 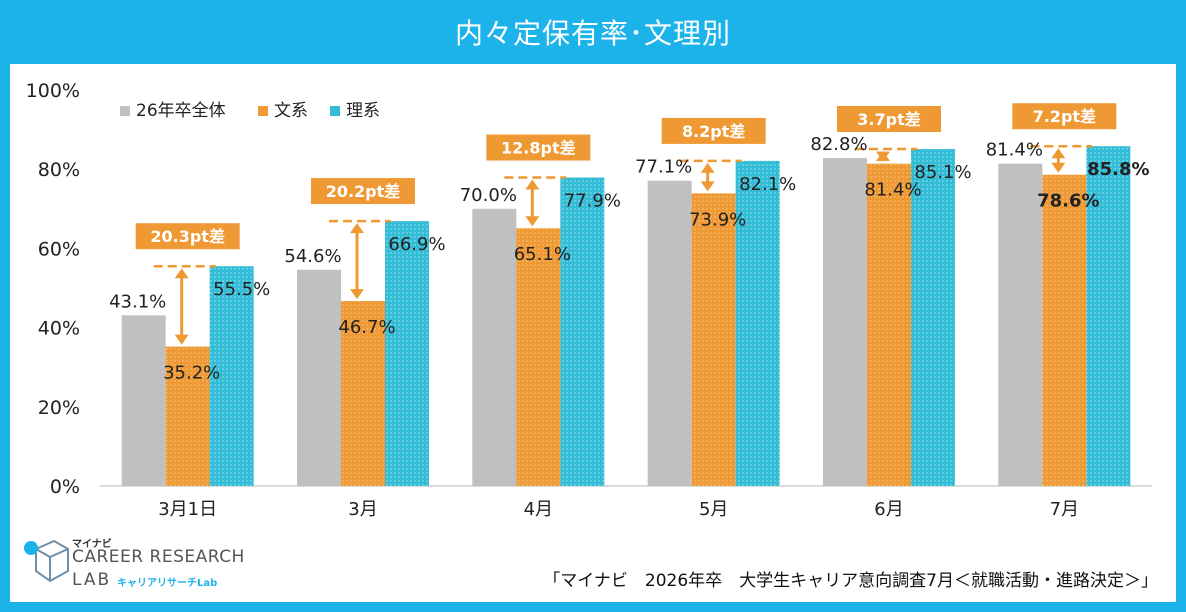 I want to click on data-label-overall: 54.6%, so click(x=312, y=256).